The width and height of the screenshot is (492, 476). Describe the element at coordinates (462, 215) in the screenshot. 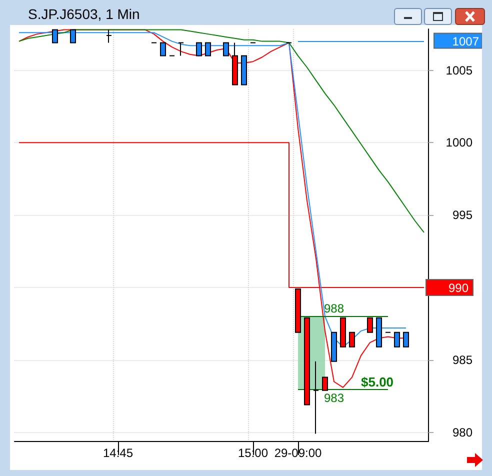

I see `y-tick-label: 995` at that location.